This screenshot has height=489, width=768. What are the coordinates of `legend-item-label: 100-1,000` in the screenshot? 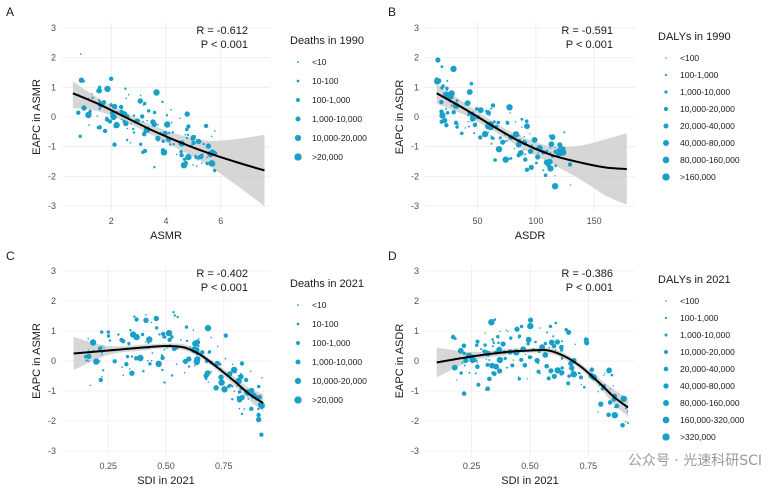 It's located at (699, 318).